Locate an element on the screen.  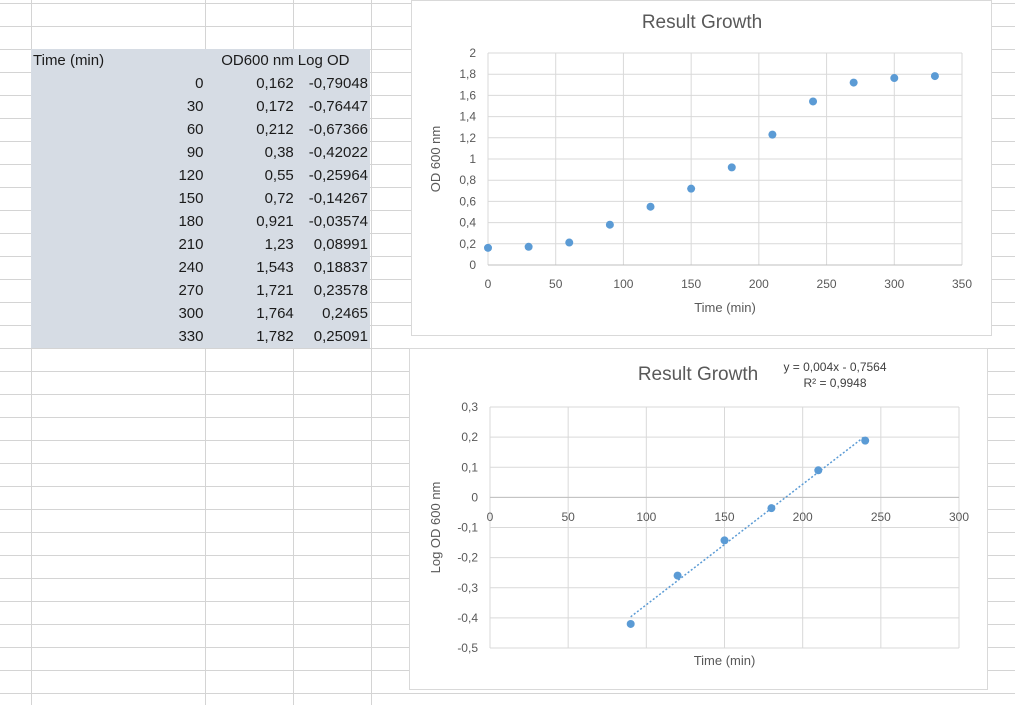
table-cell: 1,764 is located at coordinates (275, 313).